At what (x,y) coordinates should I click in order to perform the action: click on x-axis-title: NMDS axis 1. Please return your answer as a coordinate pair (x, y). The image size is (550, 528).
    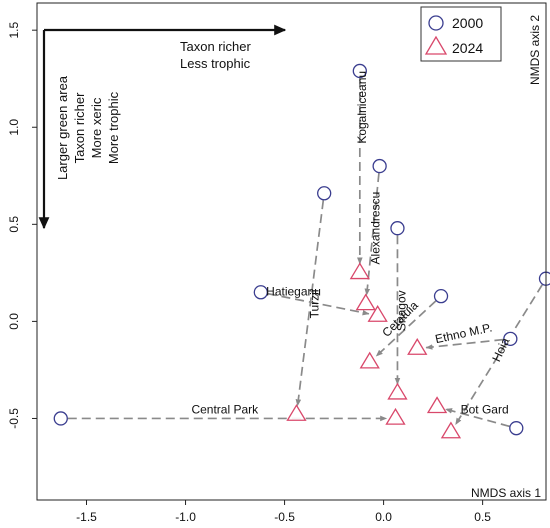
    Looking at the image, I should click on (506, 493).